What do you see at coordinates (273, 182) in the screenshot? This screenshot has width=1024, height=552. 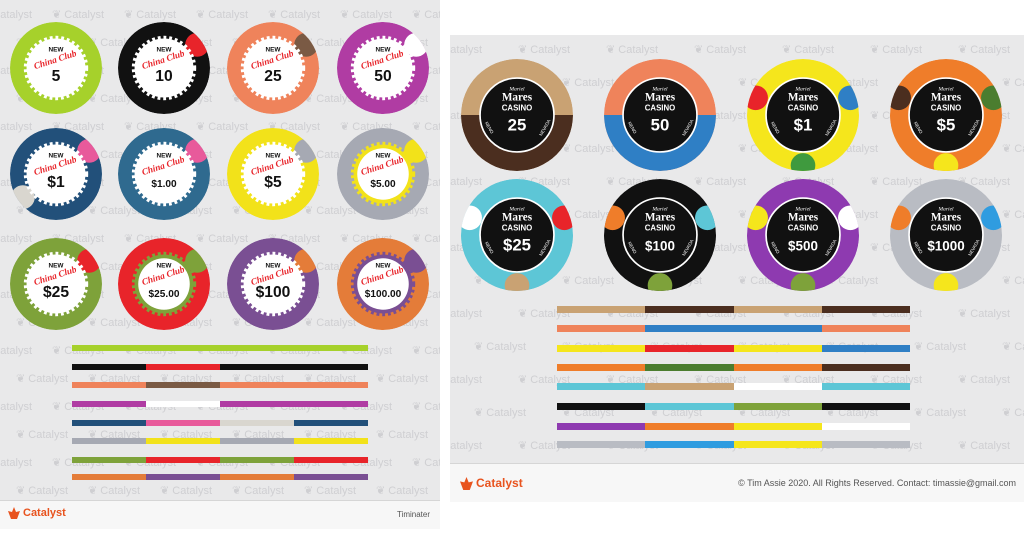 I see `svg-text: $5` at bounding box center [273, 182].